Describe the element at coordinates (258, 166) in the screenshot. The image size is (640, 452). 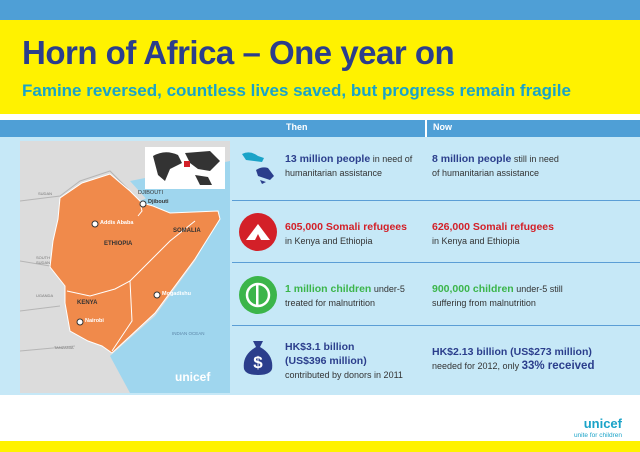
I see `helping-hands-icon` at that location.